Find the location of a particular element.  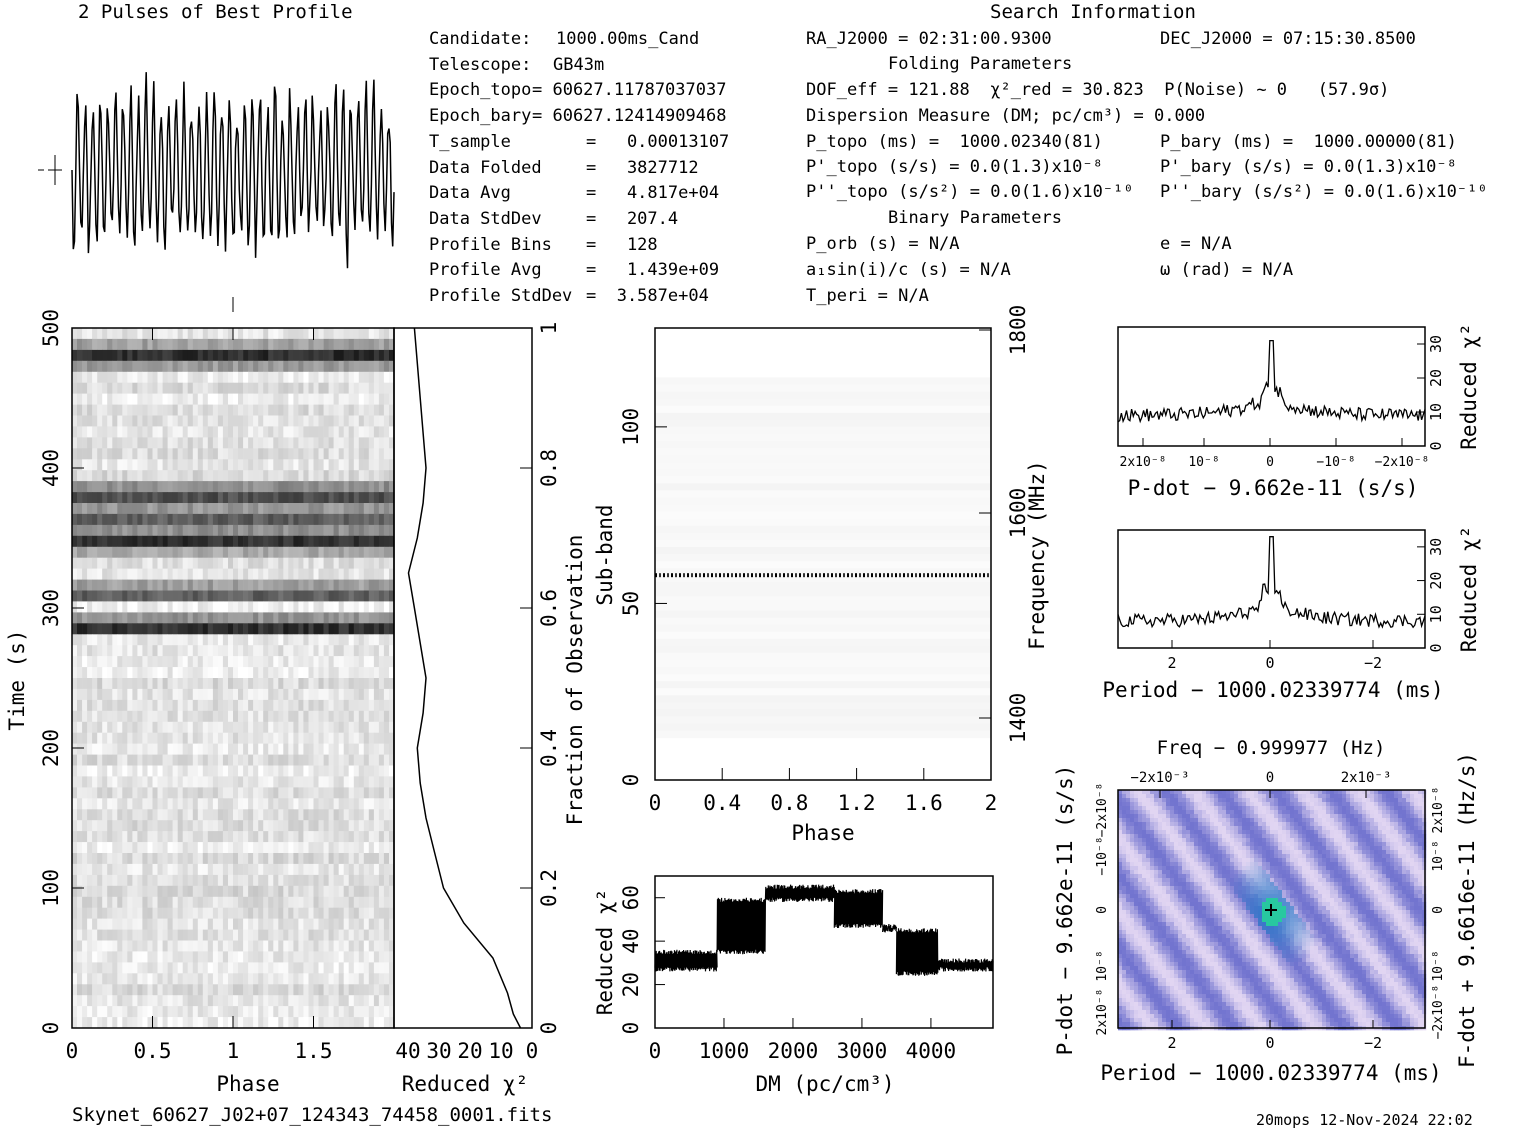

x-tick-label: 4000 is located at coordinates (931, 1051).